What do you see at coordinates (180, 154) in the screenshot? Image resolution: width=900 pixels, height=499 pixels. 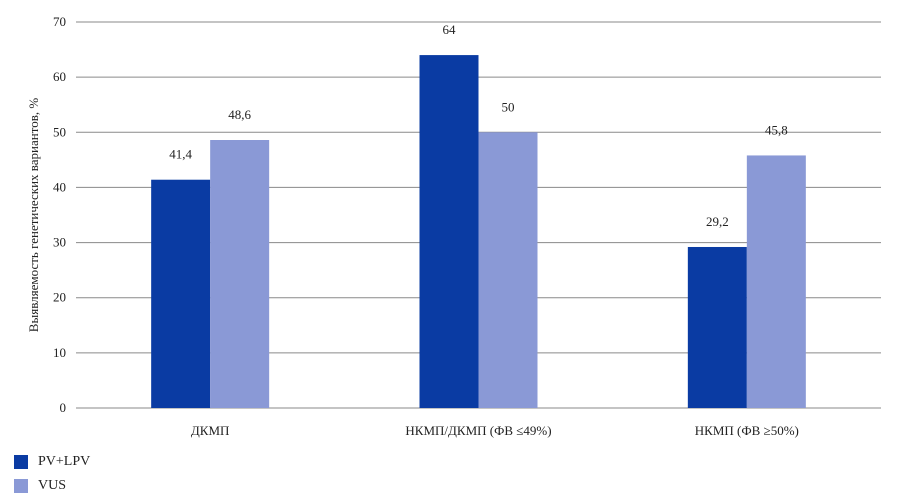 I see `bar-value-label: 41,4` at bounding box center [180, 154].